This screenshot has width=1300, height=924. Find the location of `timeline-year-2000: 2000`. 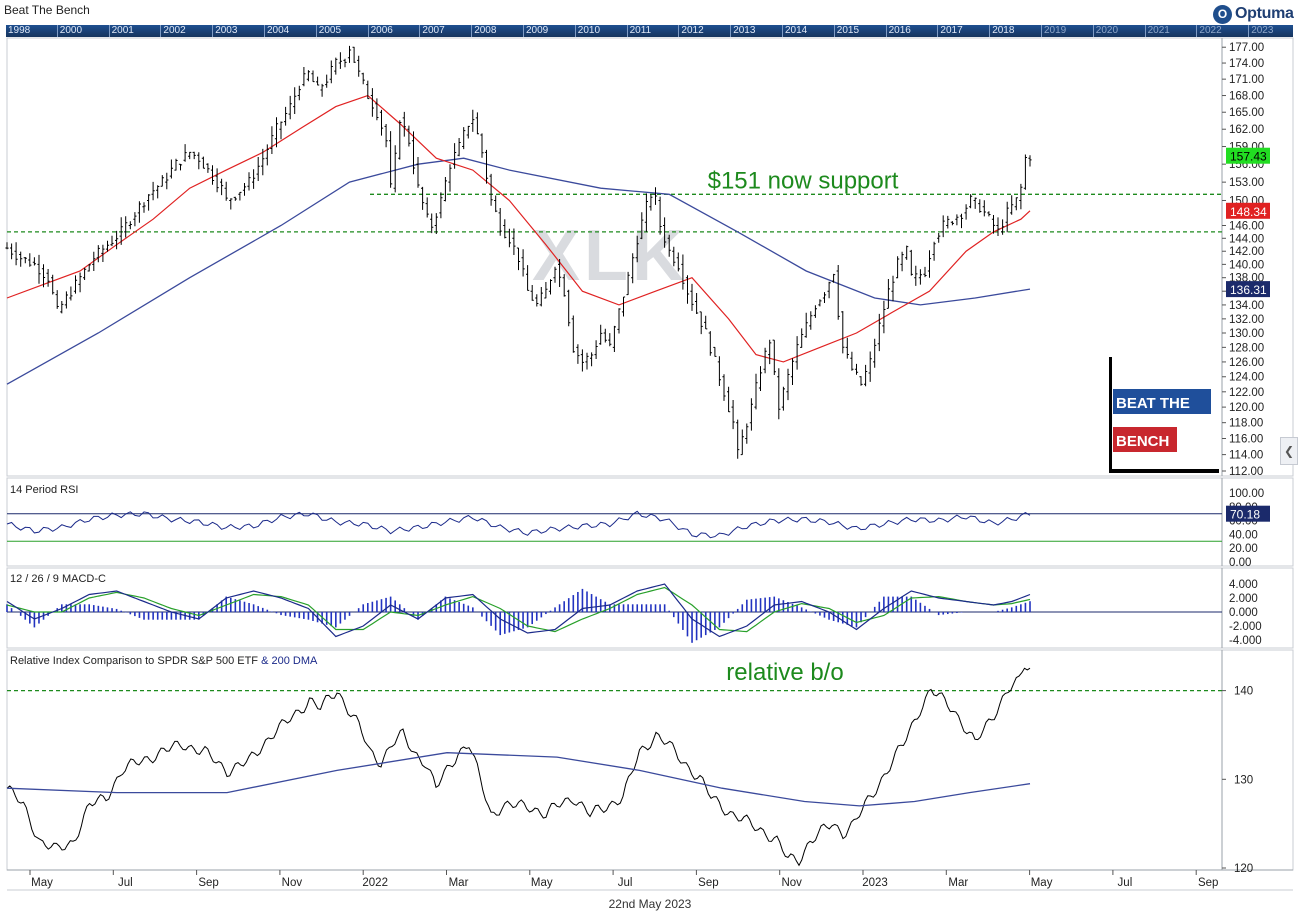

timeline-year-2000: 2000 is located at coordinates (71, 30).